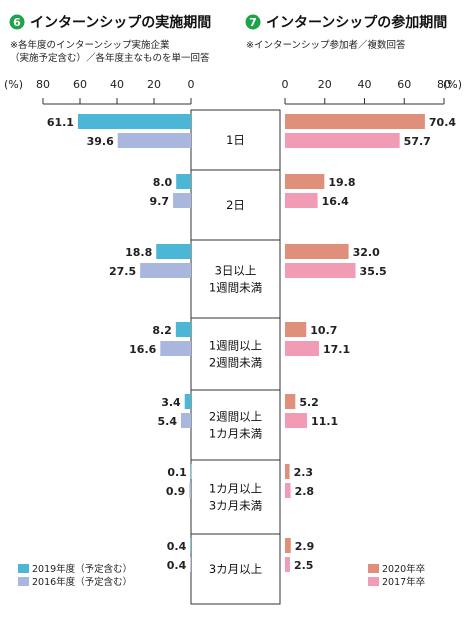 The width and height of the screenshot is (466, 622). I want to click on category-label-1-0: 2日, so click(235, 205).